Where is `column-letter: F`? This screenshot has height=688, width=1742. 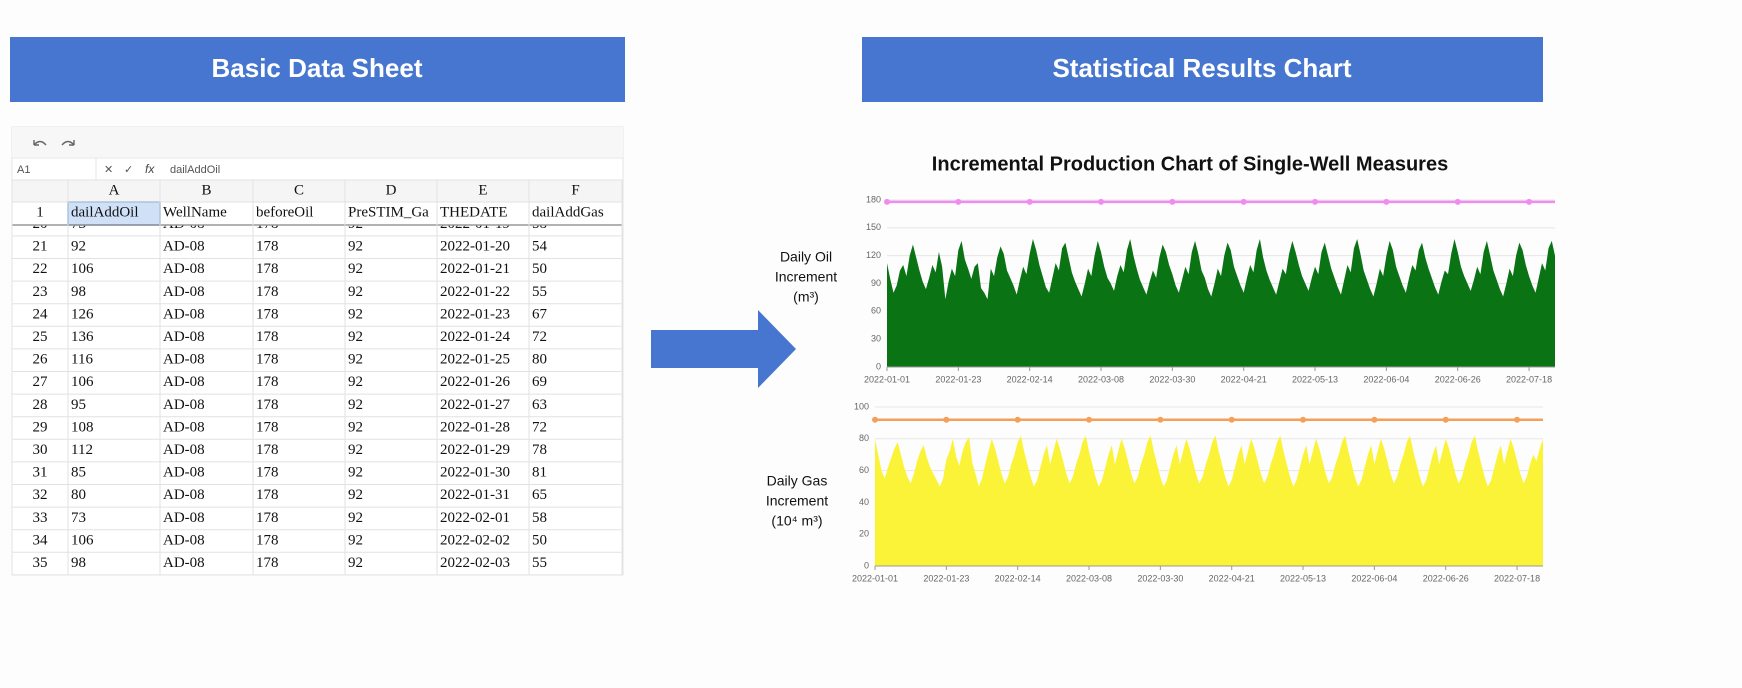 column-letter: F is located at coordinates (575, 190).